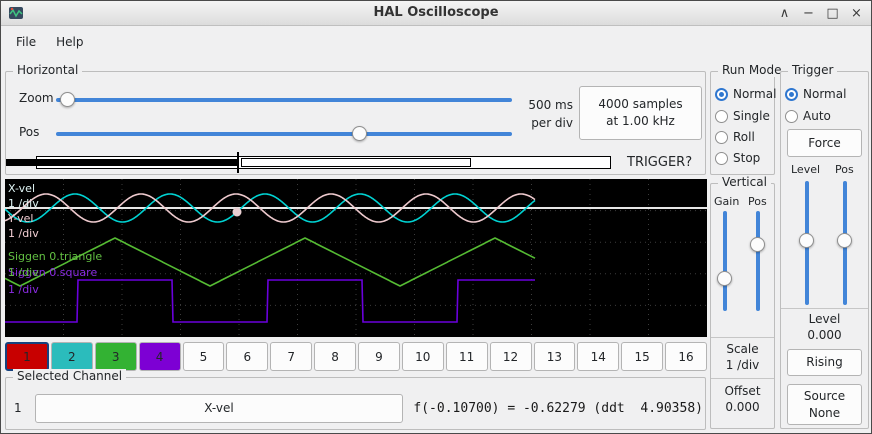 The image size is (872, 434). What do you see at coordinates (335, 356) in the screenshot?
I see `channel-button-8: 8` at bounding box center [335, 356].